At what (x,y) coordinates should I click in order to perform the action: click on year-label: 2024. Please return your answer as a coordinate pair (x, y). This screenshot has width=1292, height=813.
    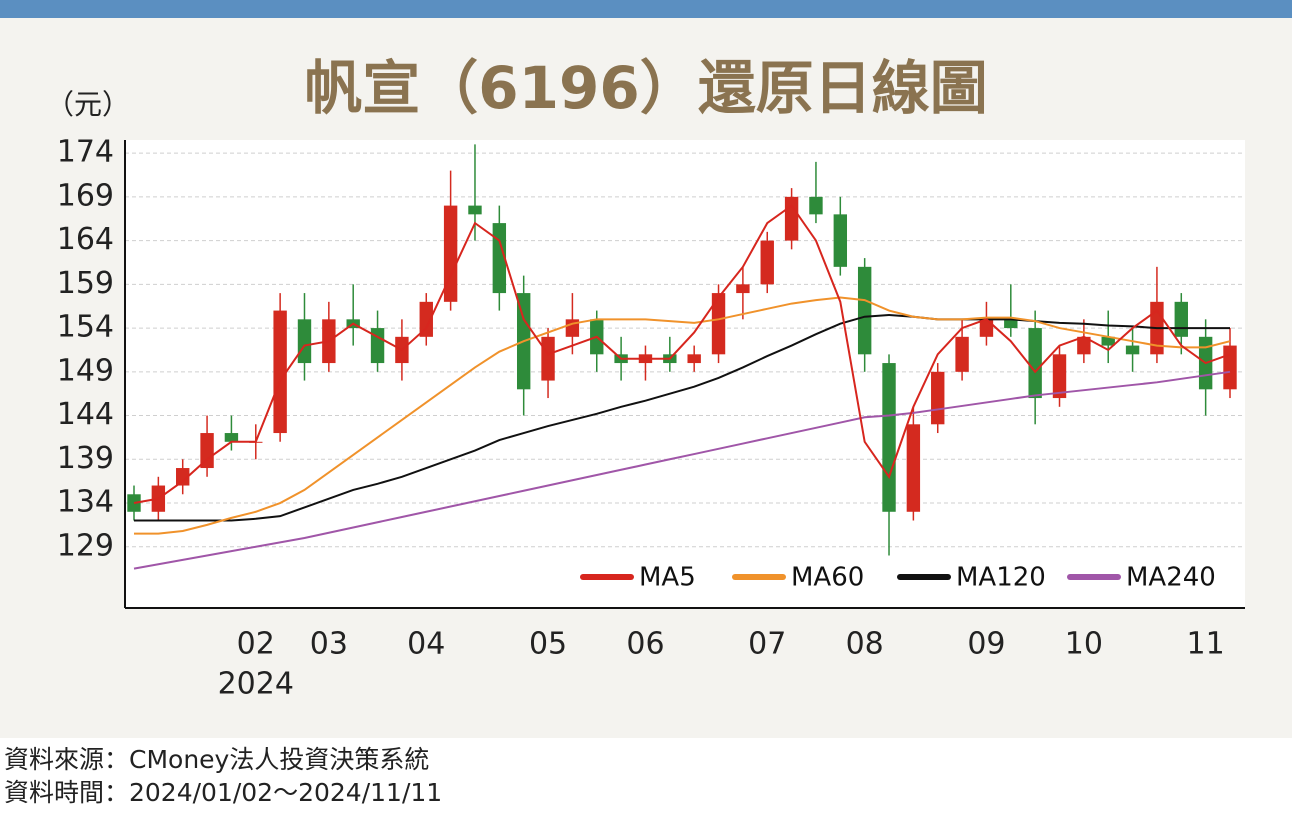
    Looking at the image, I should click on (256, 684).